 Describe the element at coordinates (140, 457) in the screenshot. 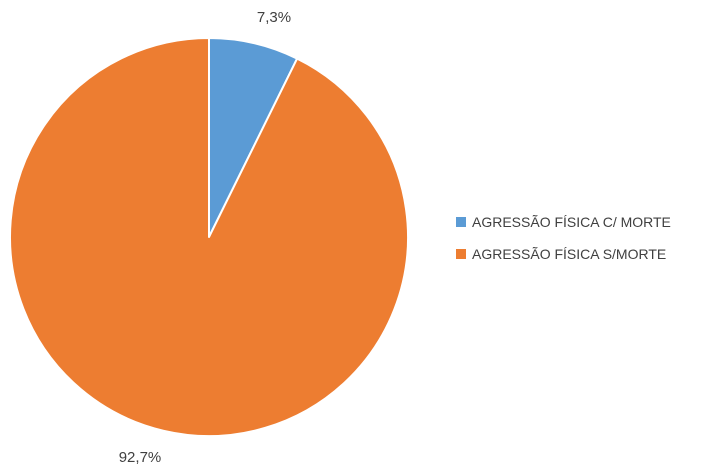

I see `data-label-sem-morte: 92,7%` at that location.